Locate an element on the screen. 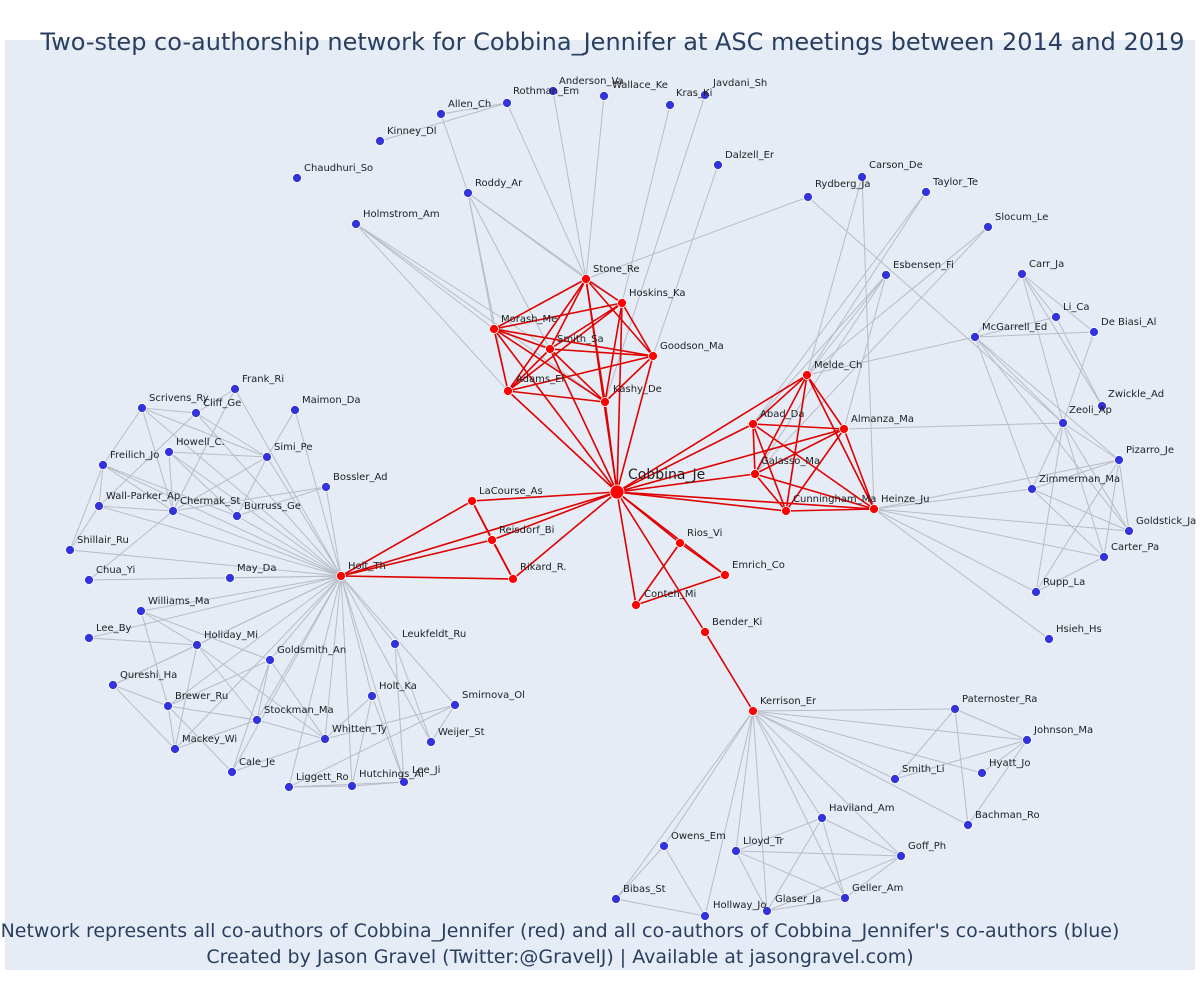 This screenshot has height=1000, width=1200. blue-node-paternoster-ra is located at coordinates (955, 709).